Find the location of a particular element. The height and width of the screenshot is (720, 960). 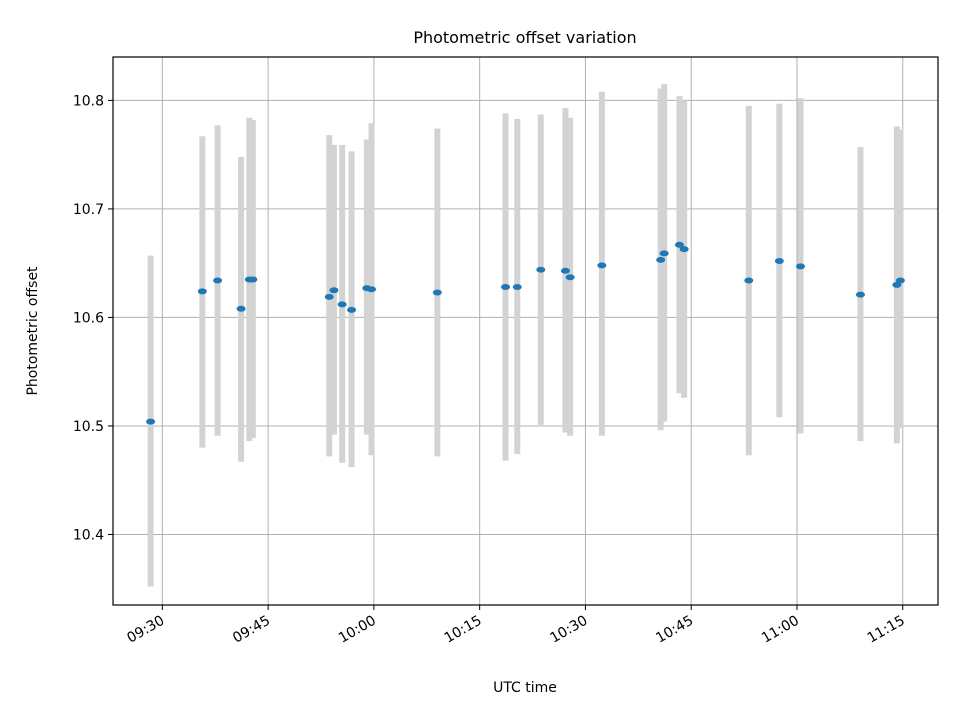

y-tick-label: 10.8 is located at coordinates (88, 101).